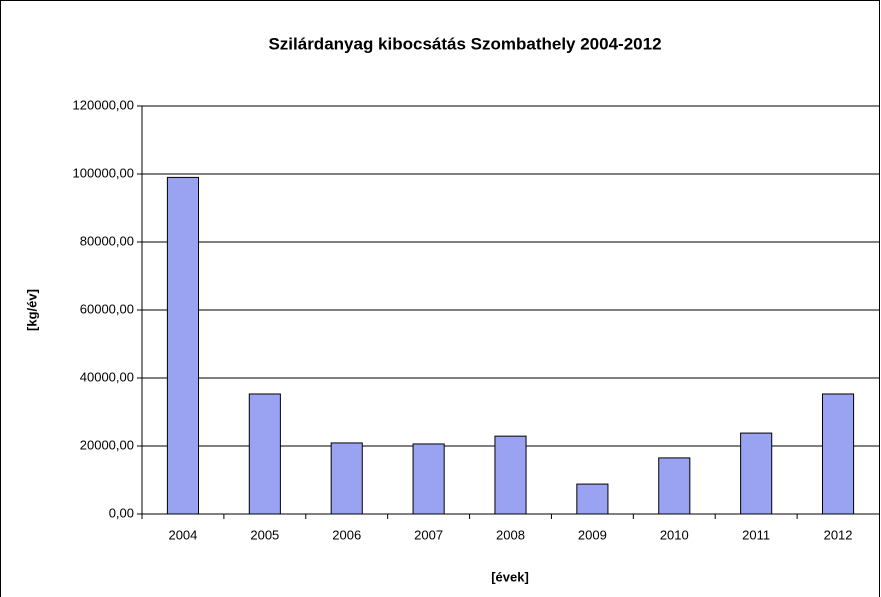 This screenshot has height=597, width=881. What do you see at coordinates (182, 534) in the screenshot?
I see `x-tick-label: 2004` at bounding box center [182, 534].